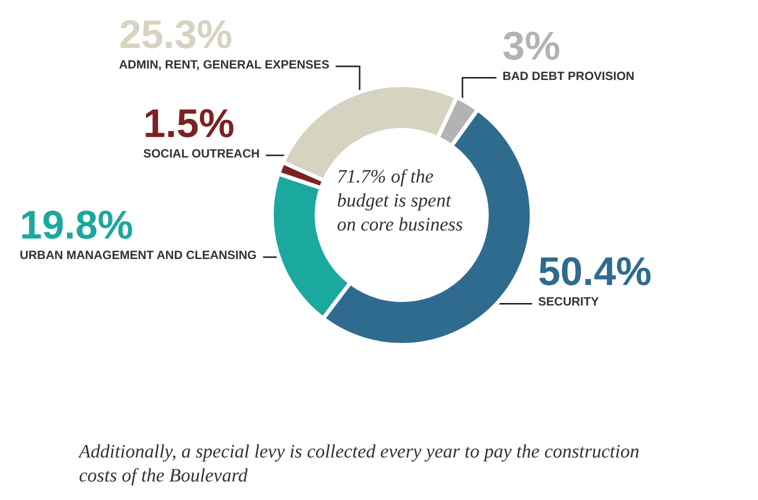  I want to click on slice-label: SECURITY, so click(568, 301).